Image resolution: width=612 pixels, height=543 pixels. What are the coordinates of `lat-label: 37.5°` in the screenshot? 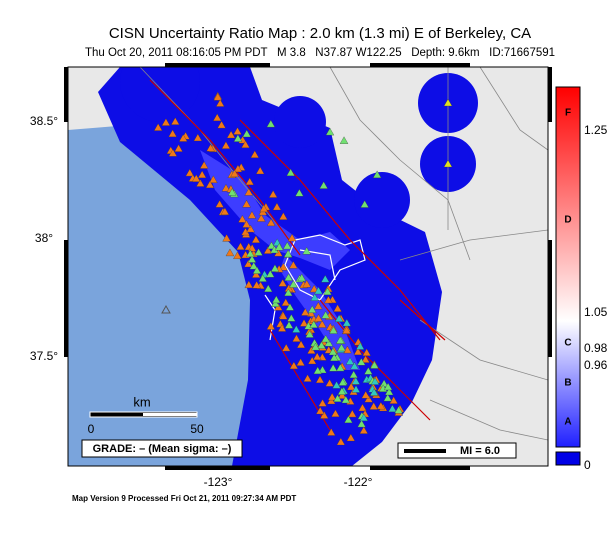 It's located at (44, 356).